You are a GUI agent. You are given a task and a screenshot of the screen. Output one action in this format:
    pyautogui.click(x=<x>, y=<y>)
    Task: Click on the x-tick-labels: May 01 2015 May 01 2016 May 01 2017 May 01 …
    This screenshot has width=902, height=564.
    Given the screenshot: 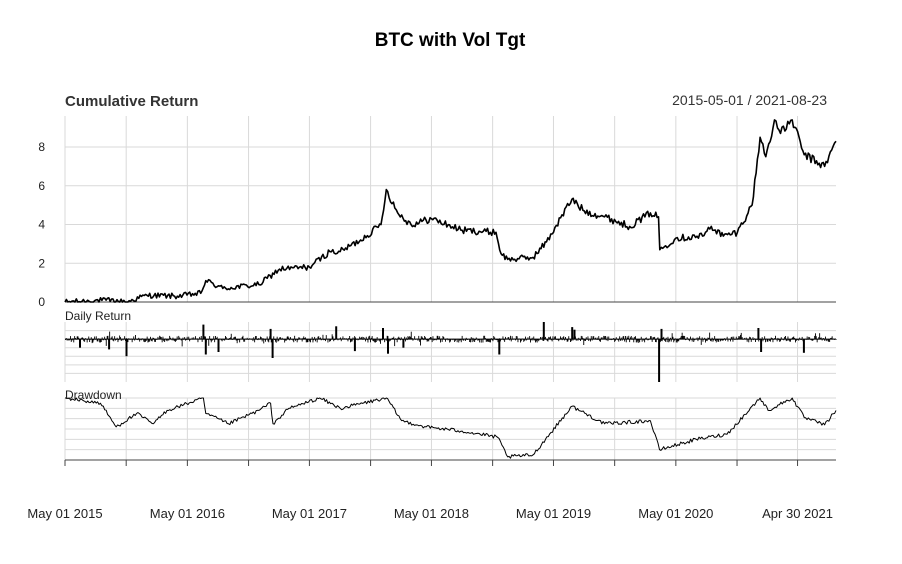 What is the action you would take?
    pyautogui.click(x=430, y=513)
    